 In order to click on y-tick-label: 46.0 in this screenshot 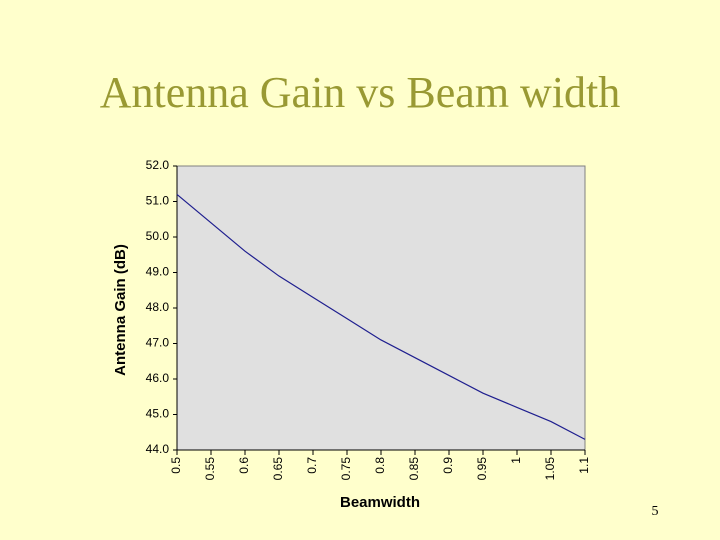, I will do `click(158, 378)`.